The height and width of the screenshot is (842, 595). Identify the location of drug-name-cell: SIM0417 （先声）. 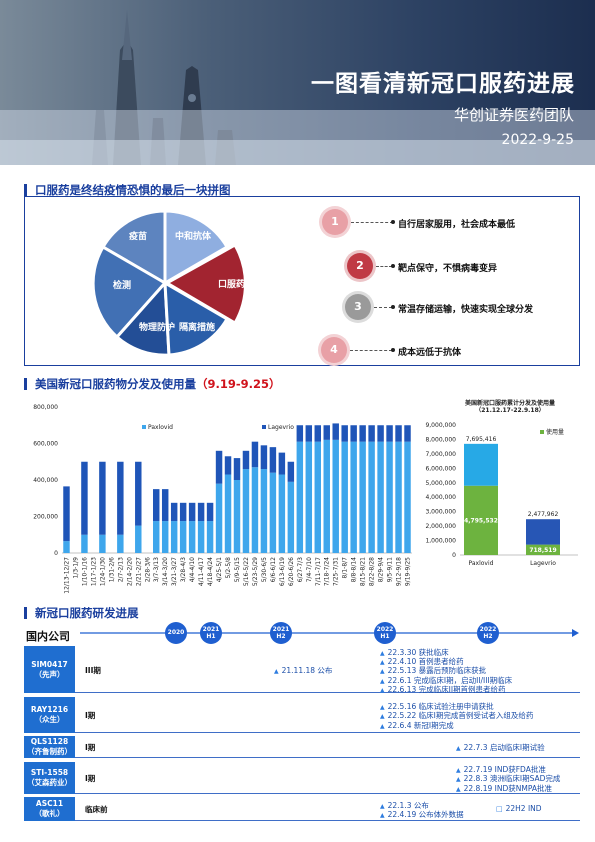
(49, 669).